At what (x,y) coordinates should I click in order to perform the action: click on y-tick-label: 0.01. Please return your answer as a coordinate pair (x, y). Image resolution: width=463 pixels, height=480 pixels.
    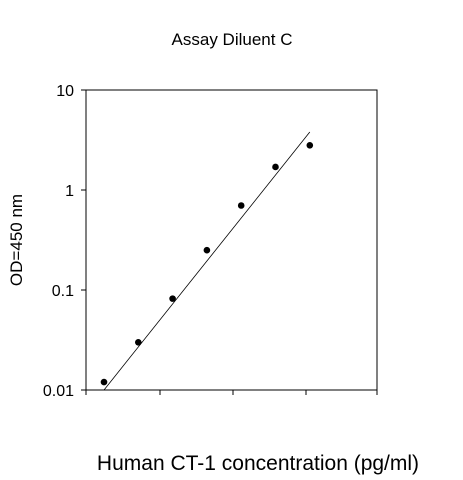
    Looking at the image, I should click on (58, 391).